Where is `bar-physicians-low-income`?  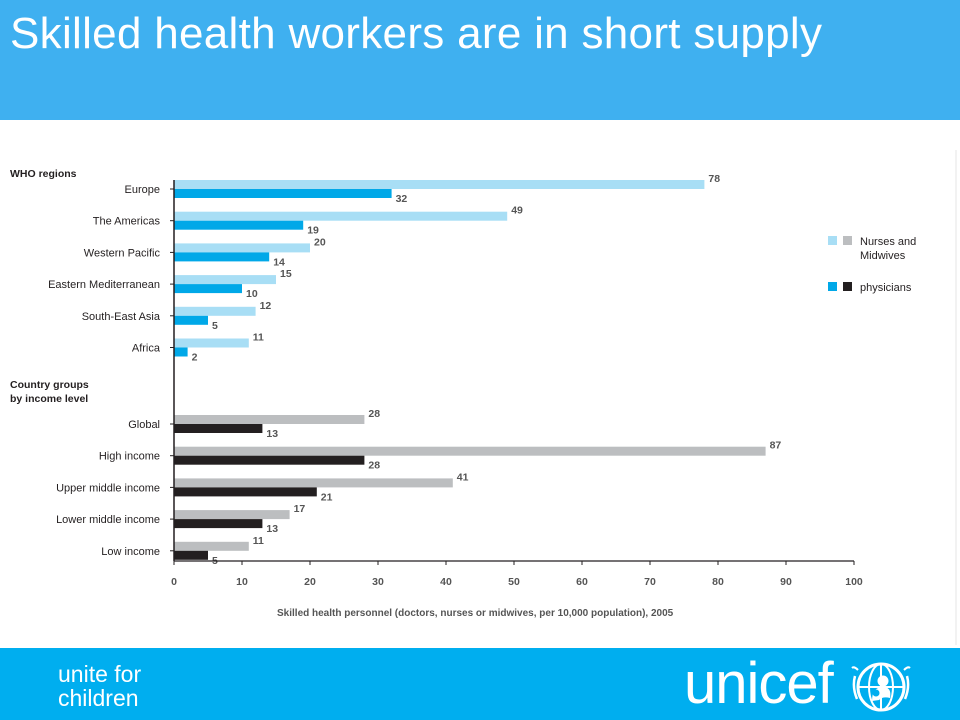 bar-physicians-low-income is located at coordinates (191, 555).